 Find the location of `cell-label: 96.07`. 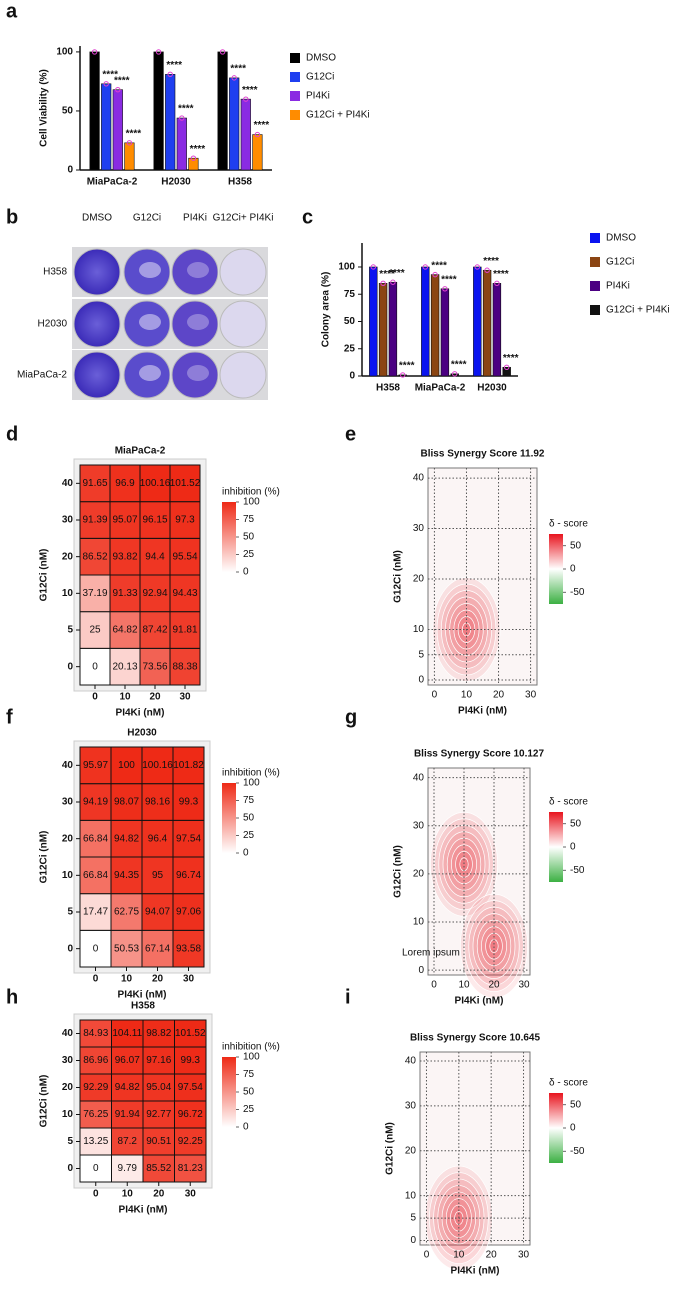

cell-label: 96.07 is located at coordinates (127, 1060).